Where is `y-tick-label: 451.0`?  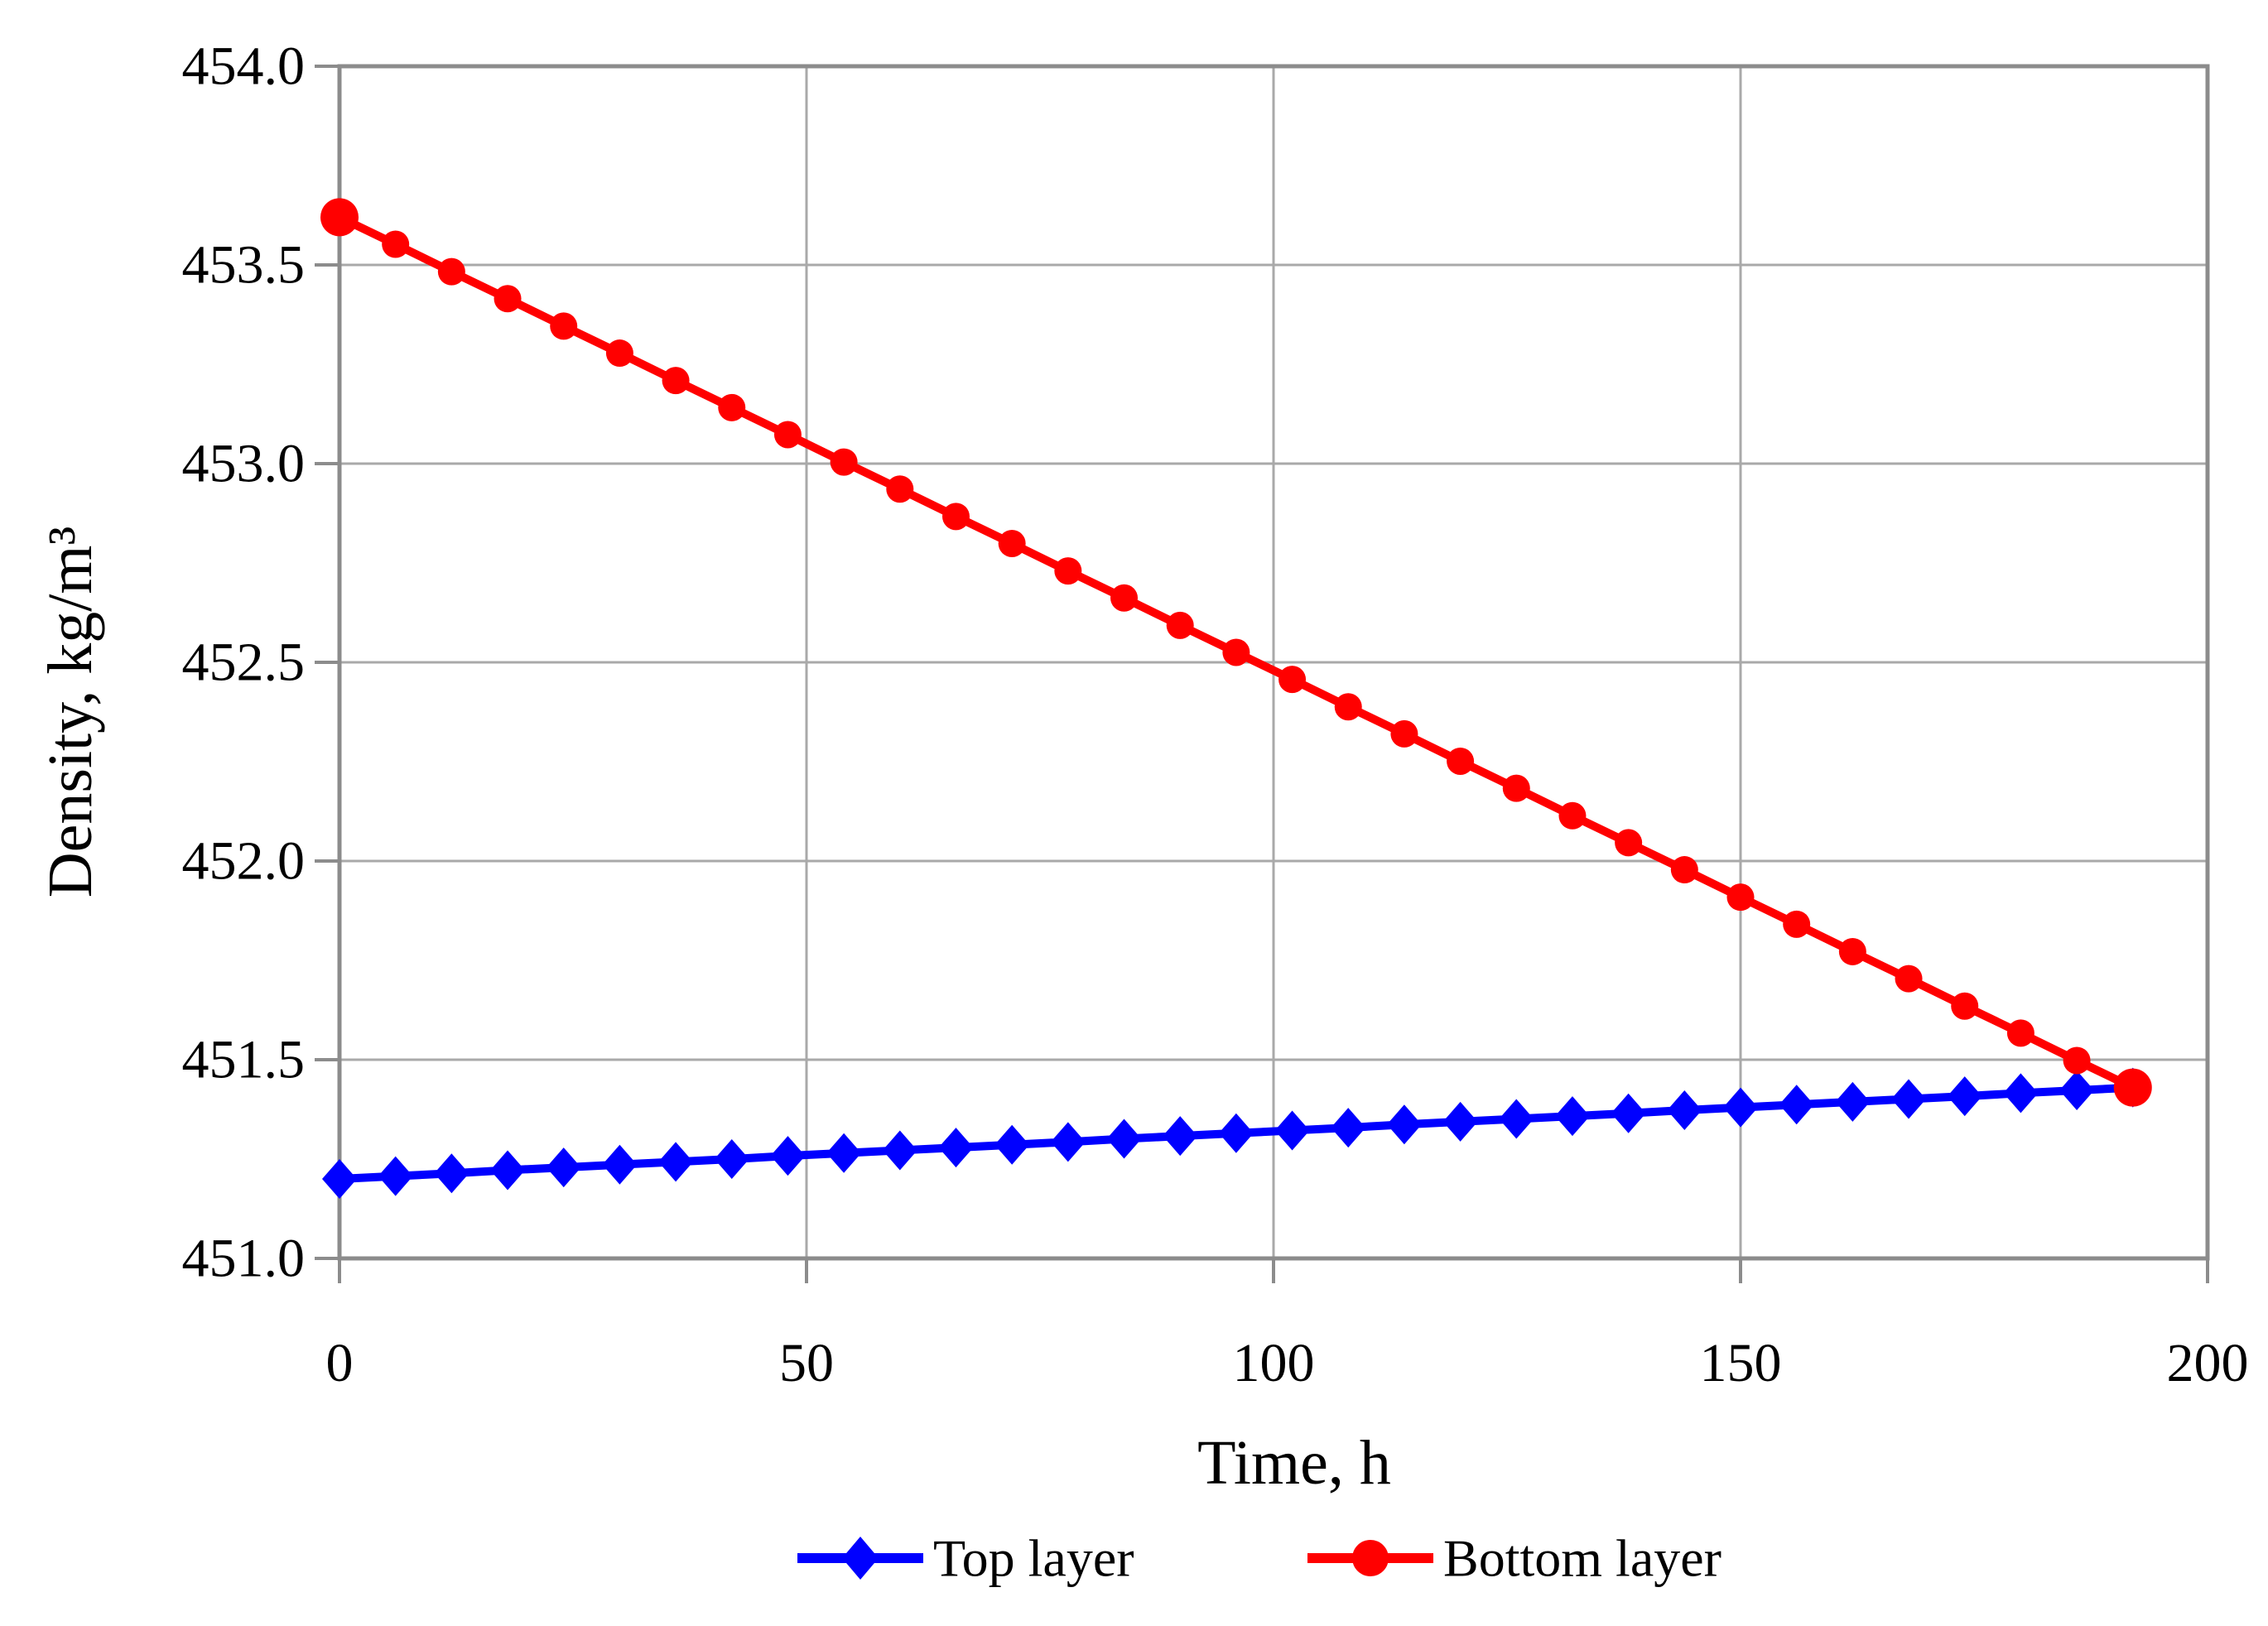
y-tick-label: 451.0 is located at coordinates (244, 1259).